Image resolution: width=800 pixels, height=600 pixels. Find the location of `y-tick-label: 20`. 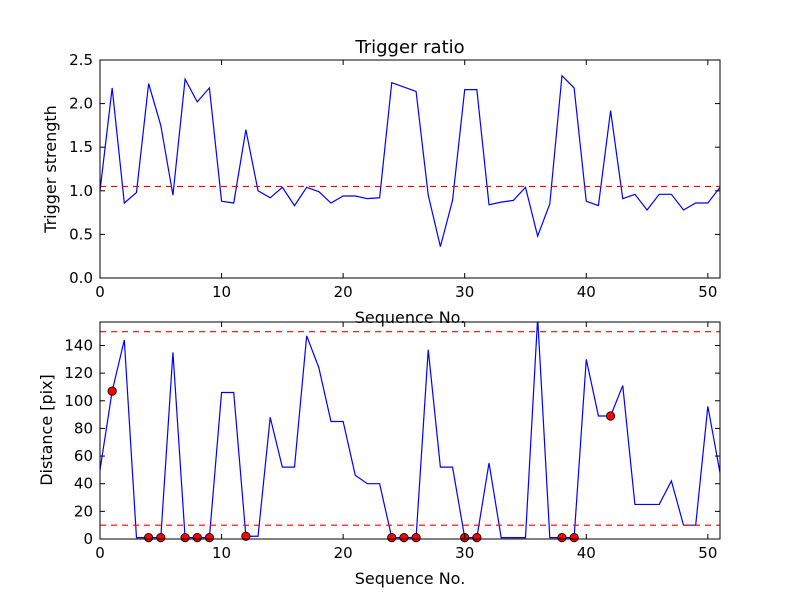

y-tick-label: 20 is located at coordinates (83, 511).